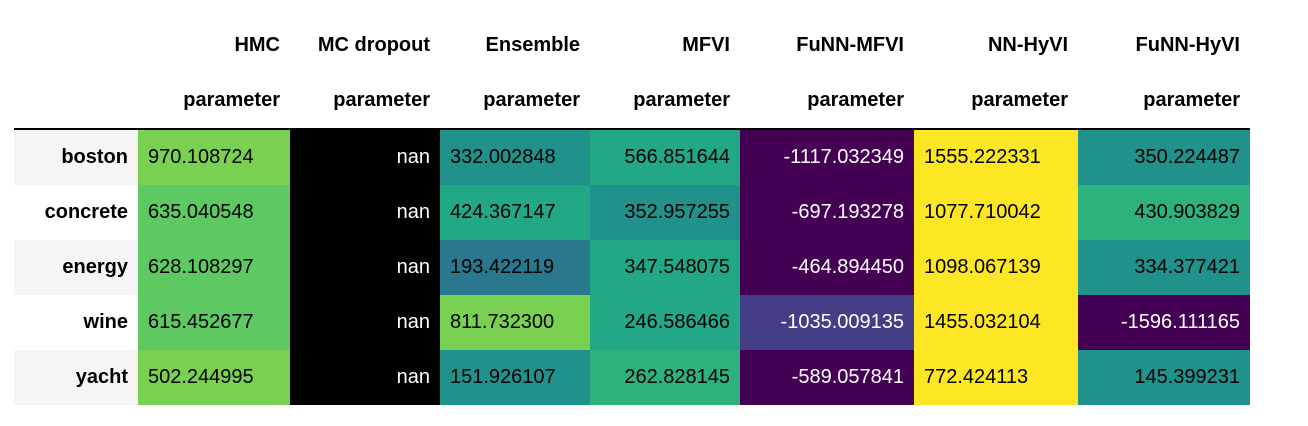  I want to click on value-cell: 350.224487, so click(1164, 157).